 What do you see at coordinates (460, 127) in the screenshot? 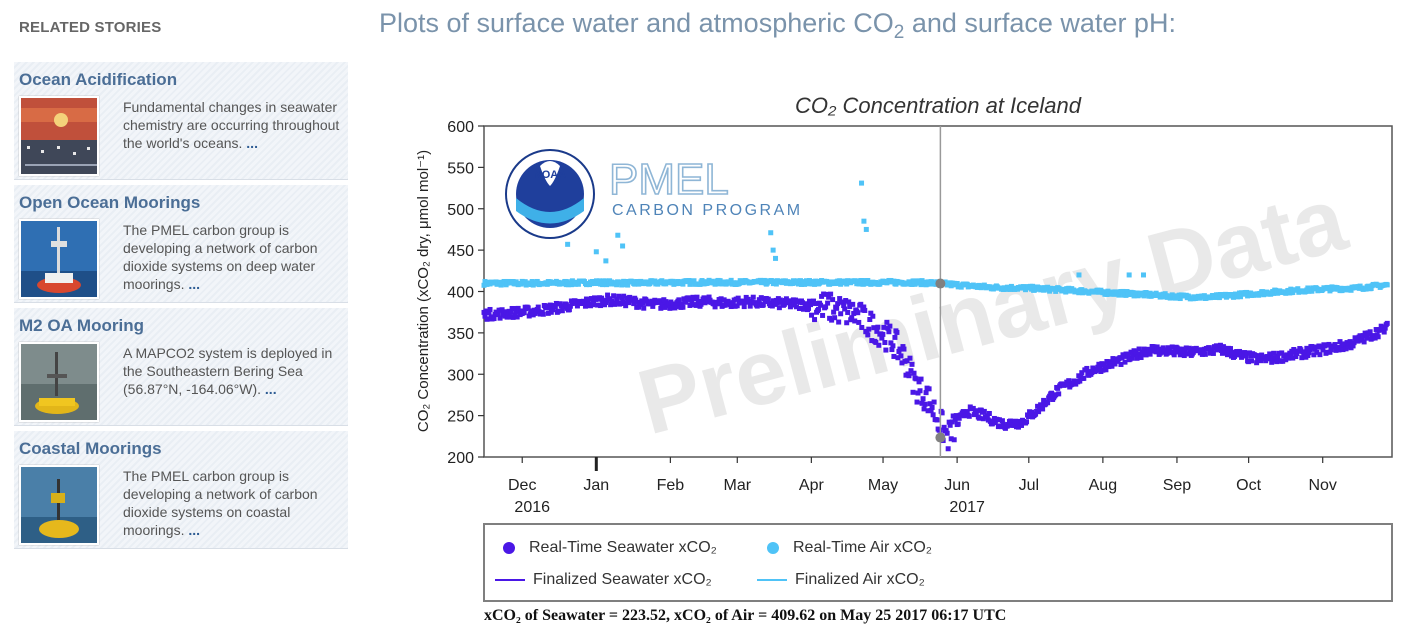
I see `y-tick-label: 600` at bounding box center [460, 127].